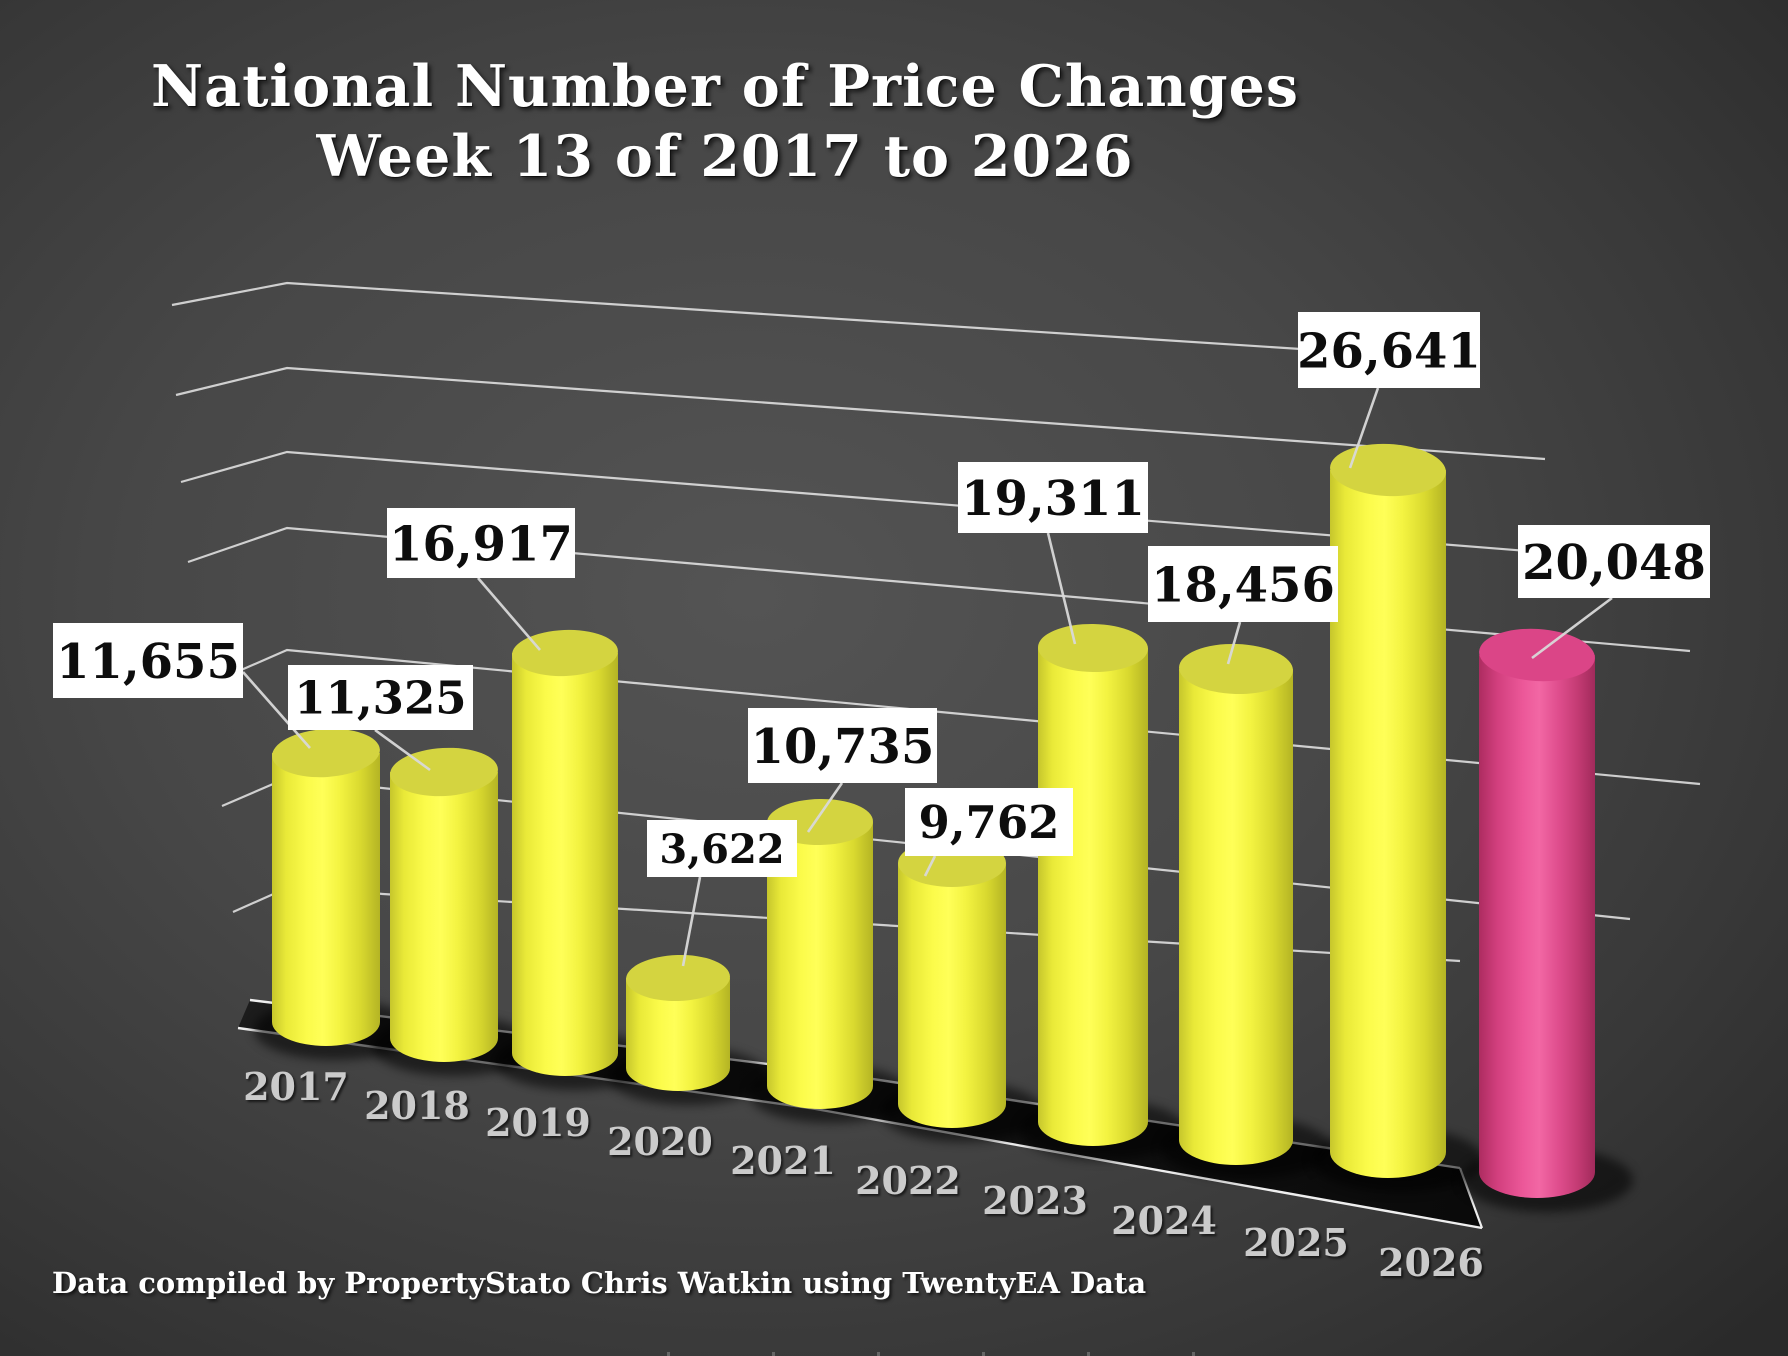 The image size is (1788, 1356). I want to click on value-label-2020: 3,622, so click(722, 848).